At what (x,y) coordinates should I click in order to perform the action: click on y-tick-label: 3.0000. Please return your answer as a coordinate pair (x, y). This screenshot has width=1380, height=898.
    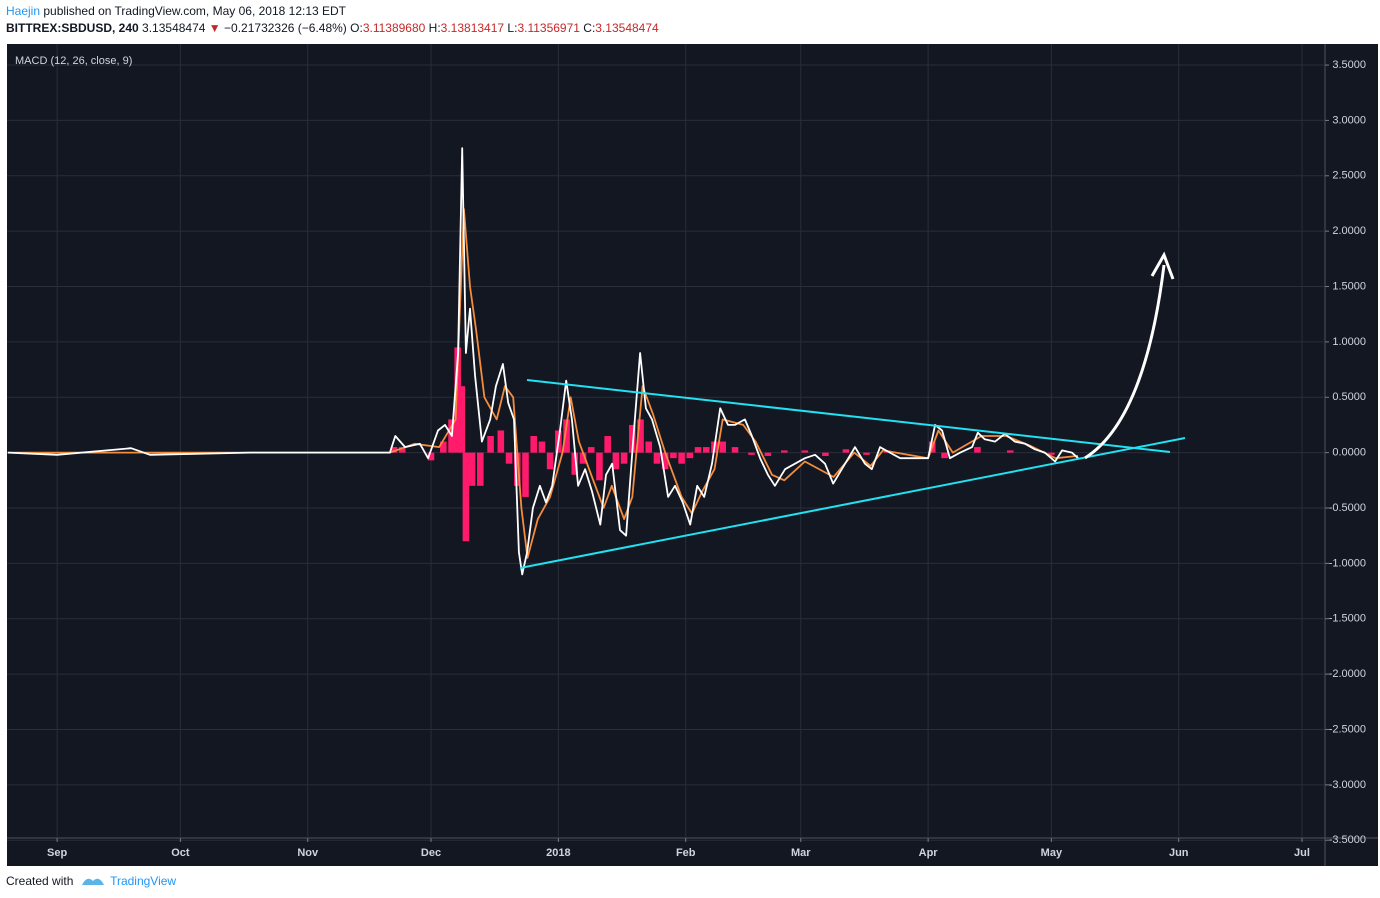
    Looking at the image, I should click on (1349, 120).